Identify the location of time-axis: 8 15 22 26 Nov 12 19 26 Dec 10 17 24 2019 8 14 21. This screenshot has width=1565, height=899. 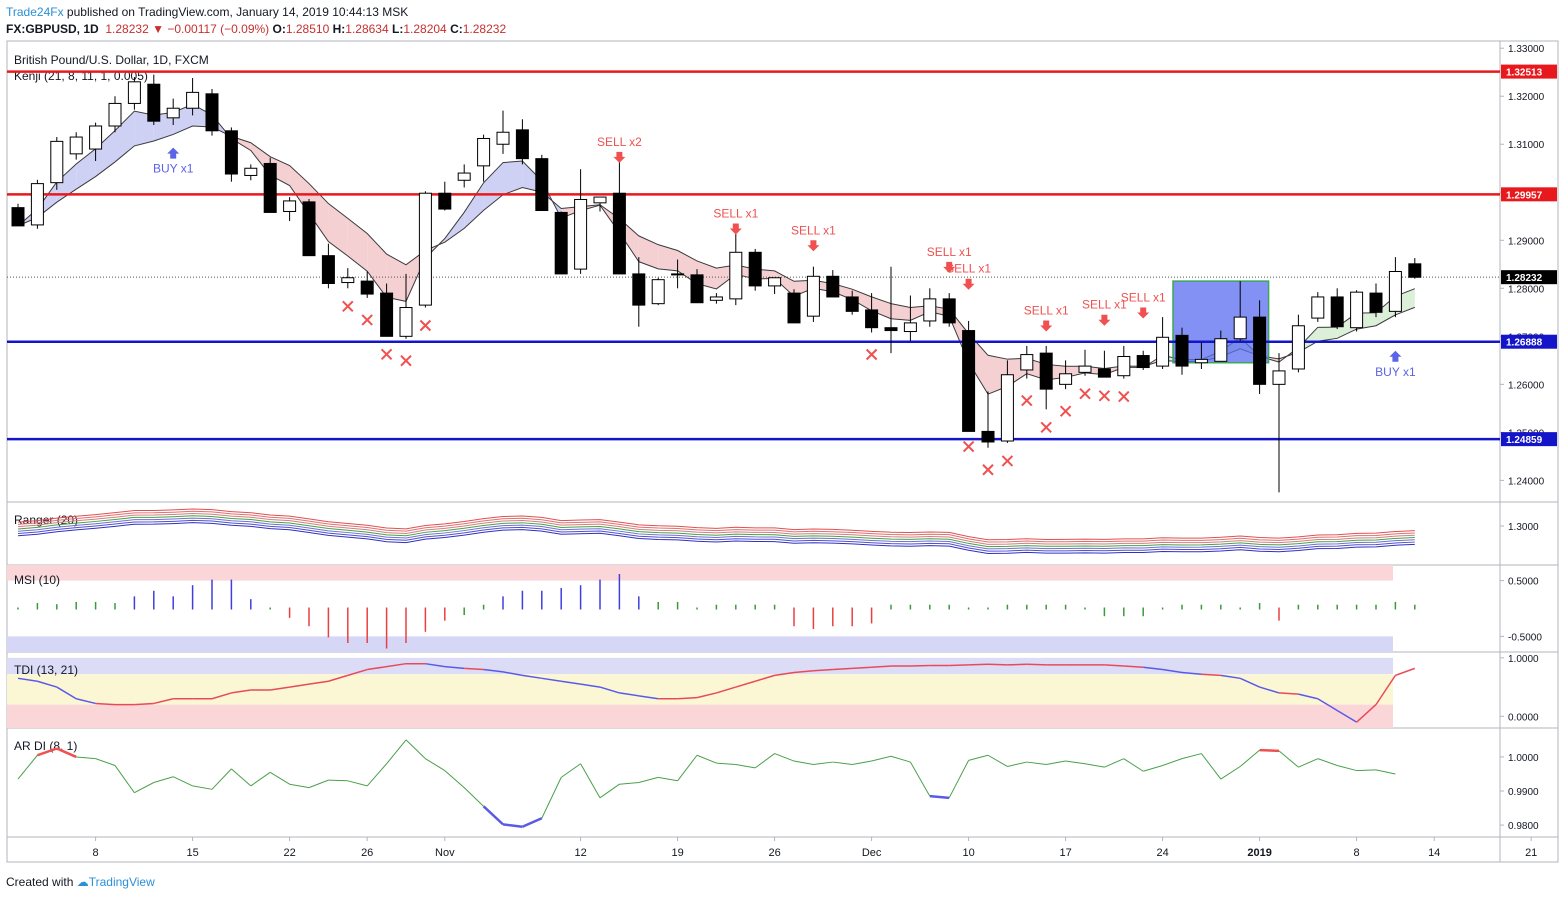
(815, 848).